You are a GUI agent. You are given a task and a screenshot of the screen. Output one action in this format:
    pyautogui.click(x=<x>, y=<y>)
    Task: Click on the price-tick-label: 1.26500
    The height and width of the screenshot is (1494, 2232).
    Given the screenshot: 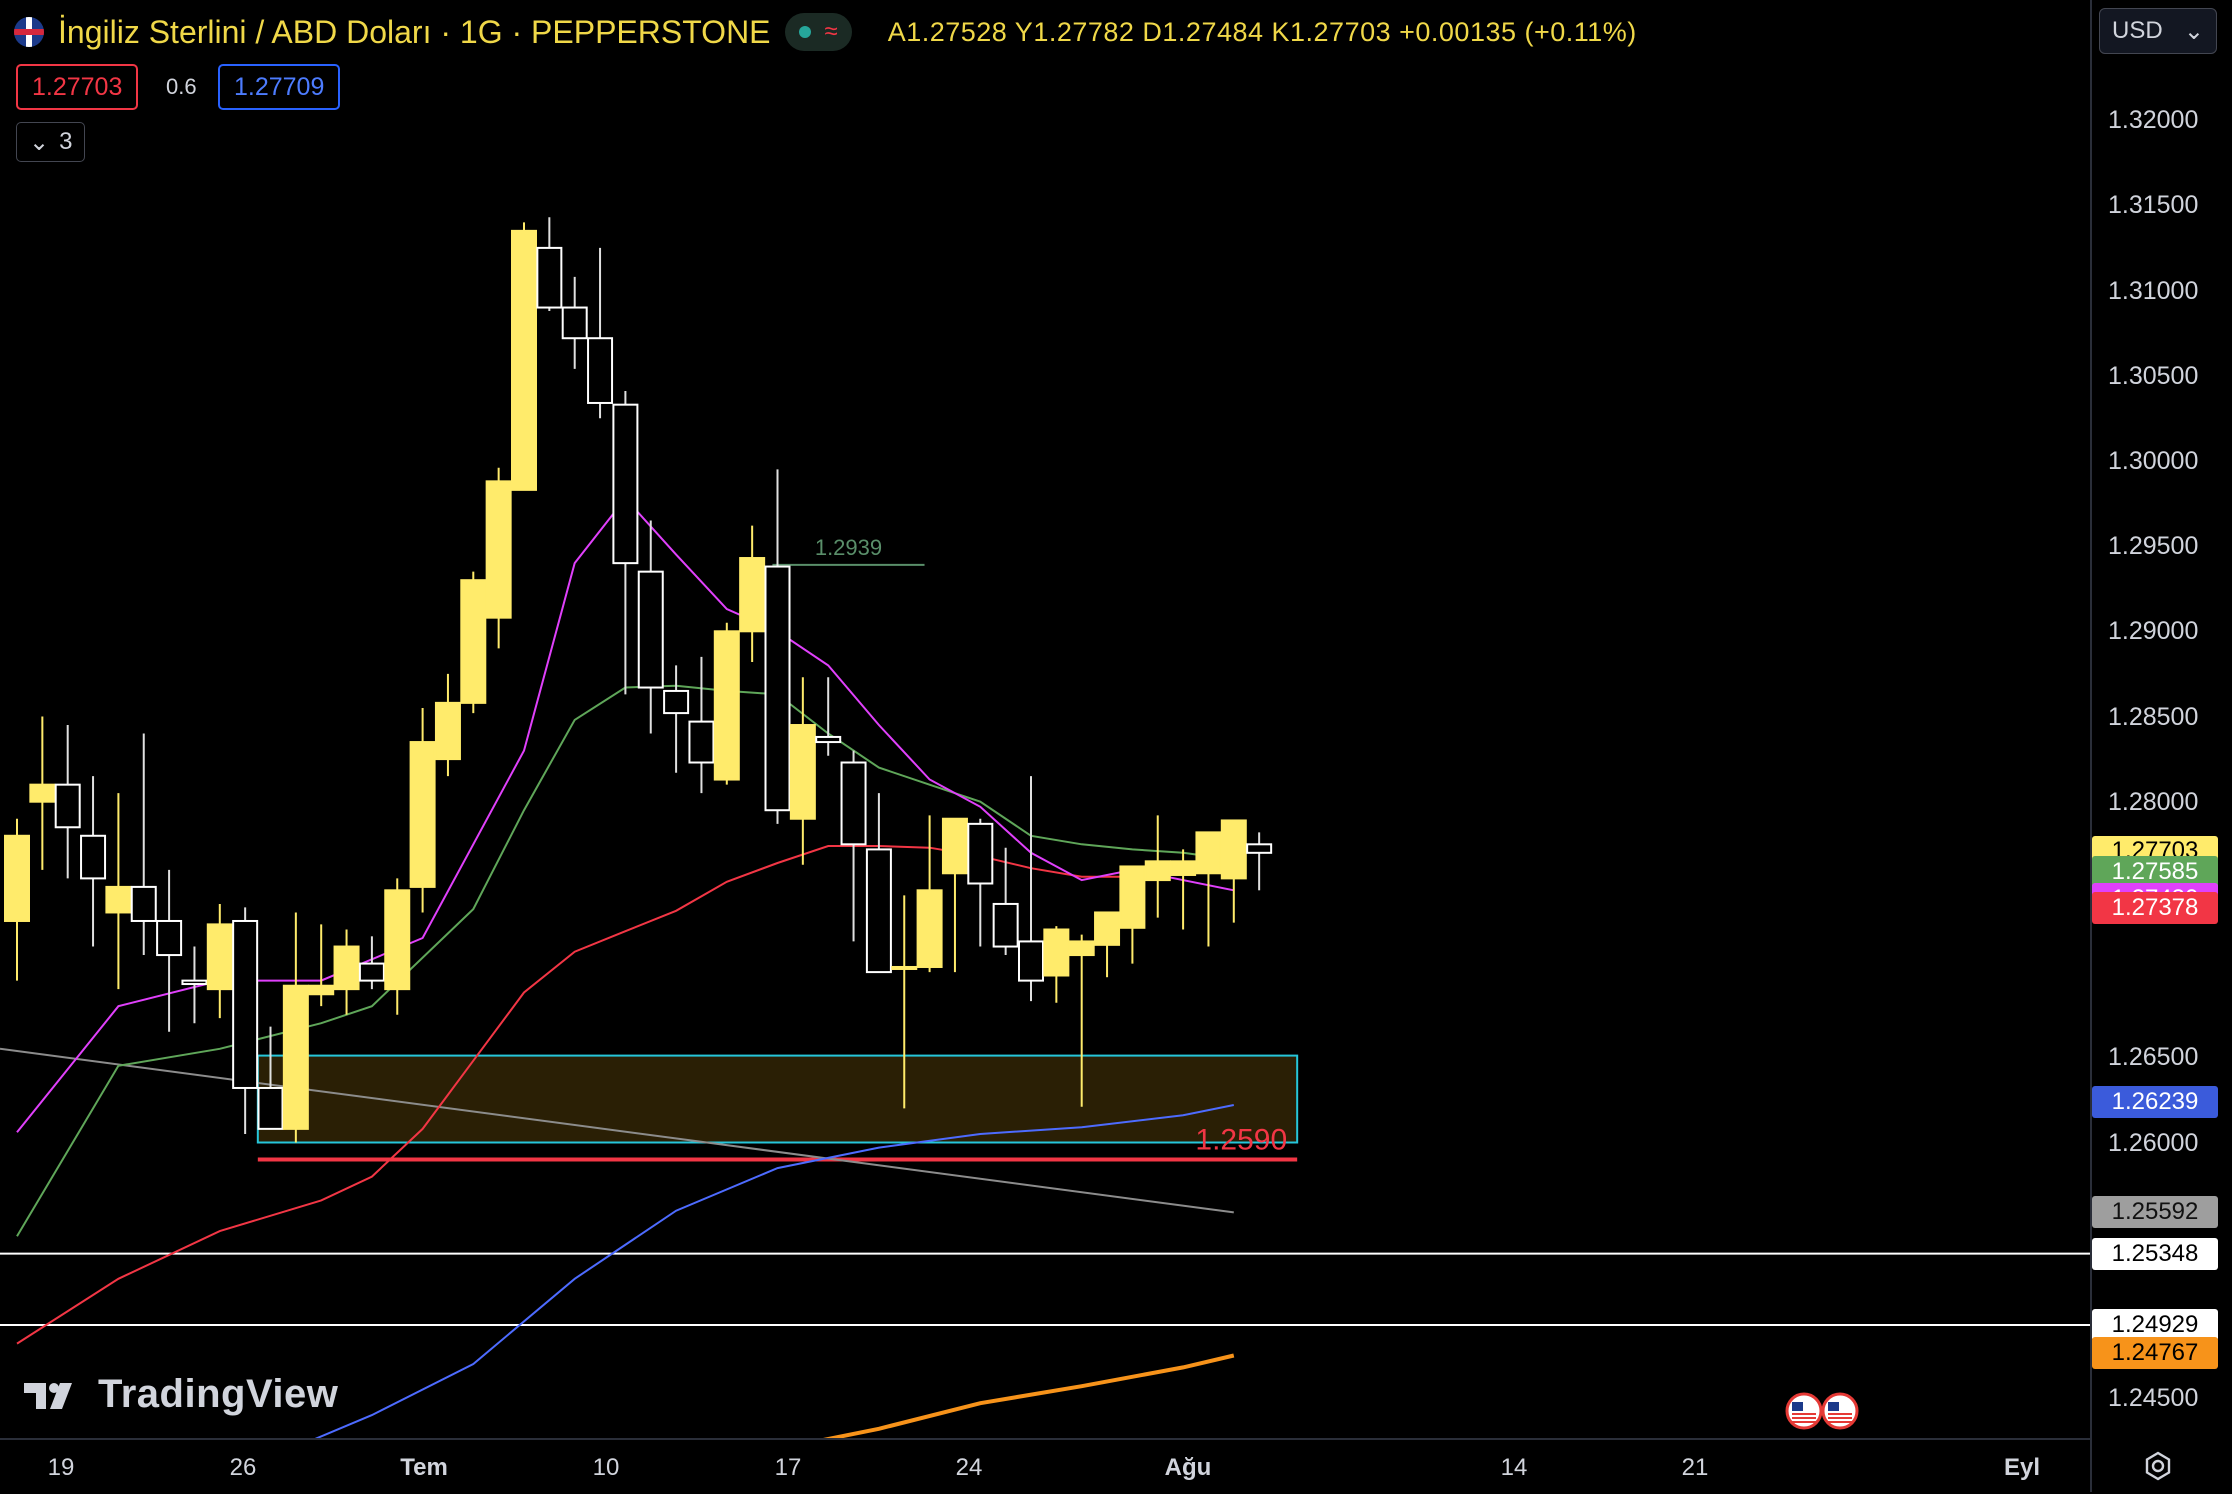 What is the action you would take?
    pyautogui.click(x=2153, y=1057)
    